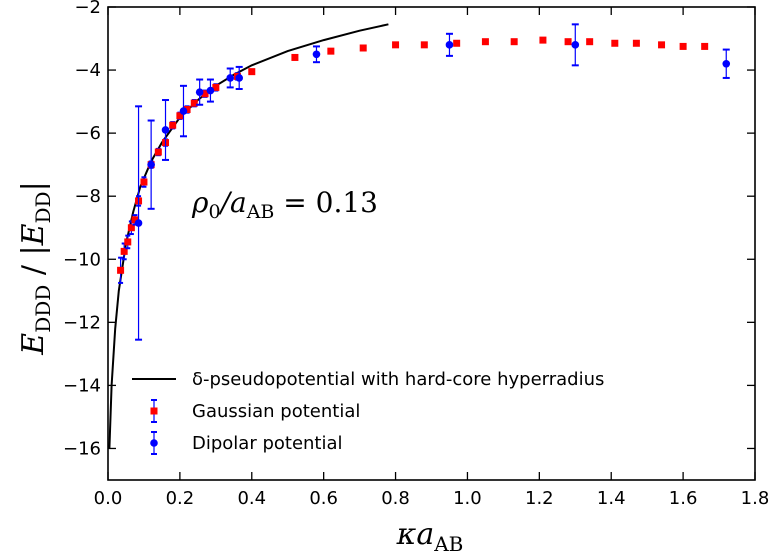  Describe the element at coordinates (683, 498) in the screenshot. I see `x-tick-label: 1.6` at that location.